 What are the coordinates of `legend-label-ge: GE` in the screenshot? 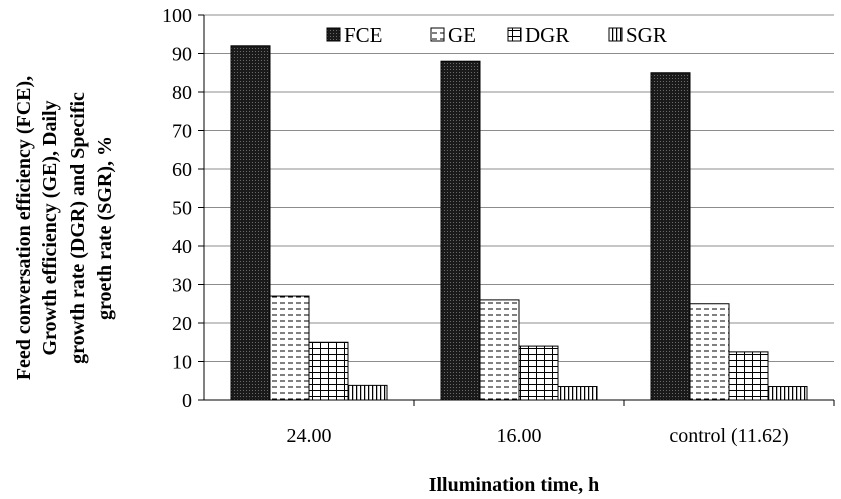 It's located at (462, 35).